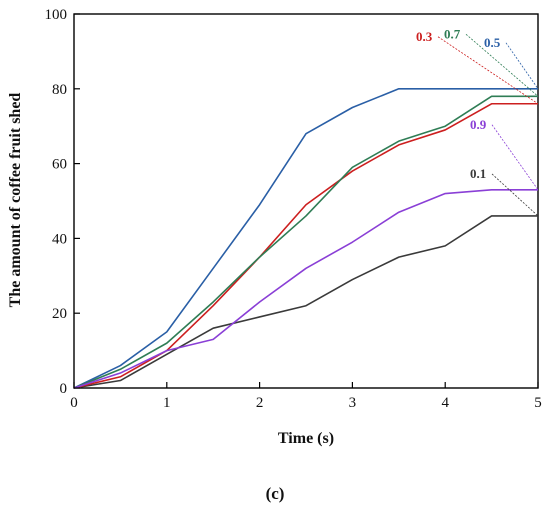 The image size is (550, 509). I want to click on y-tick-label: 20, so click(59, 314).